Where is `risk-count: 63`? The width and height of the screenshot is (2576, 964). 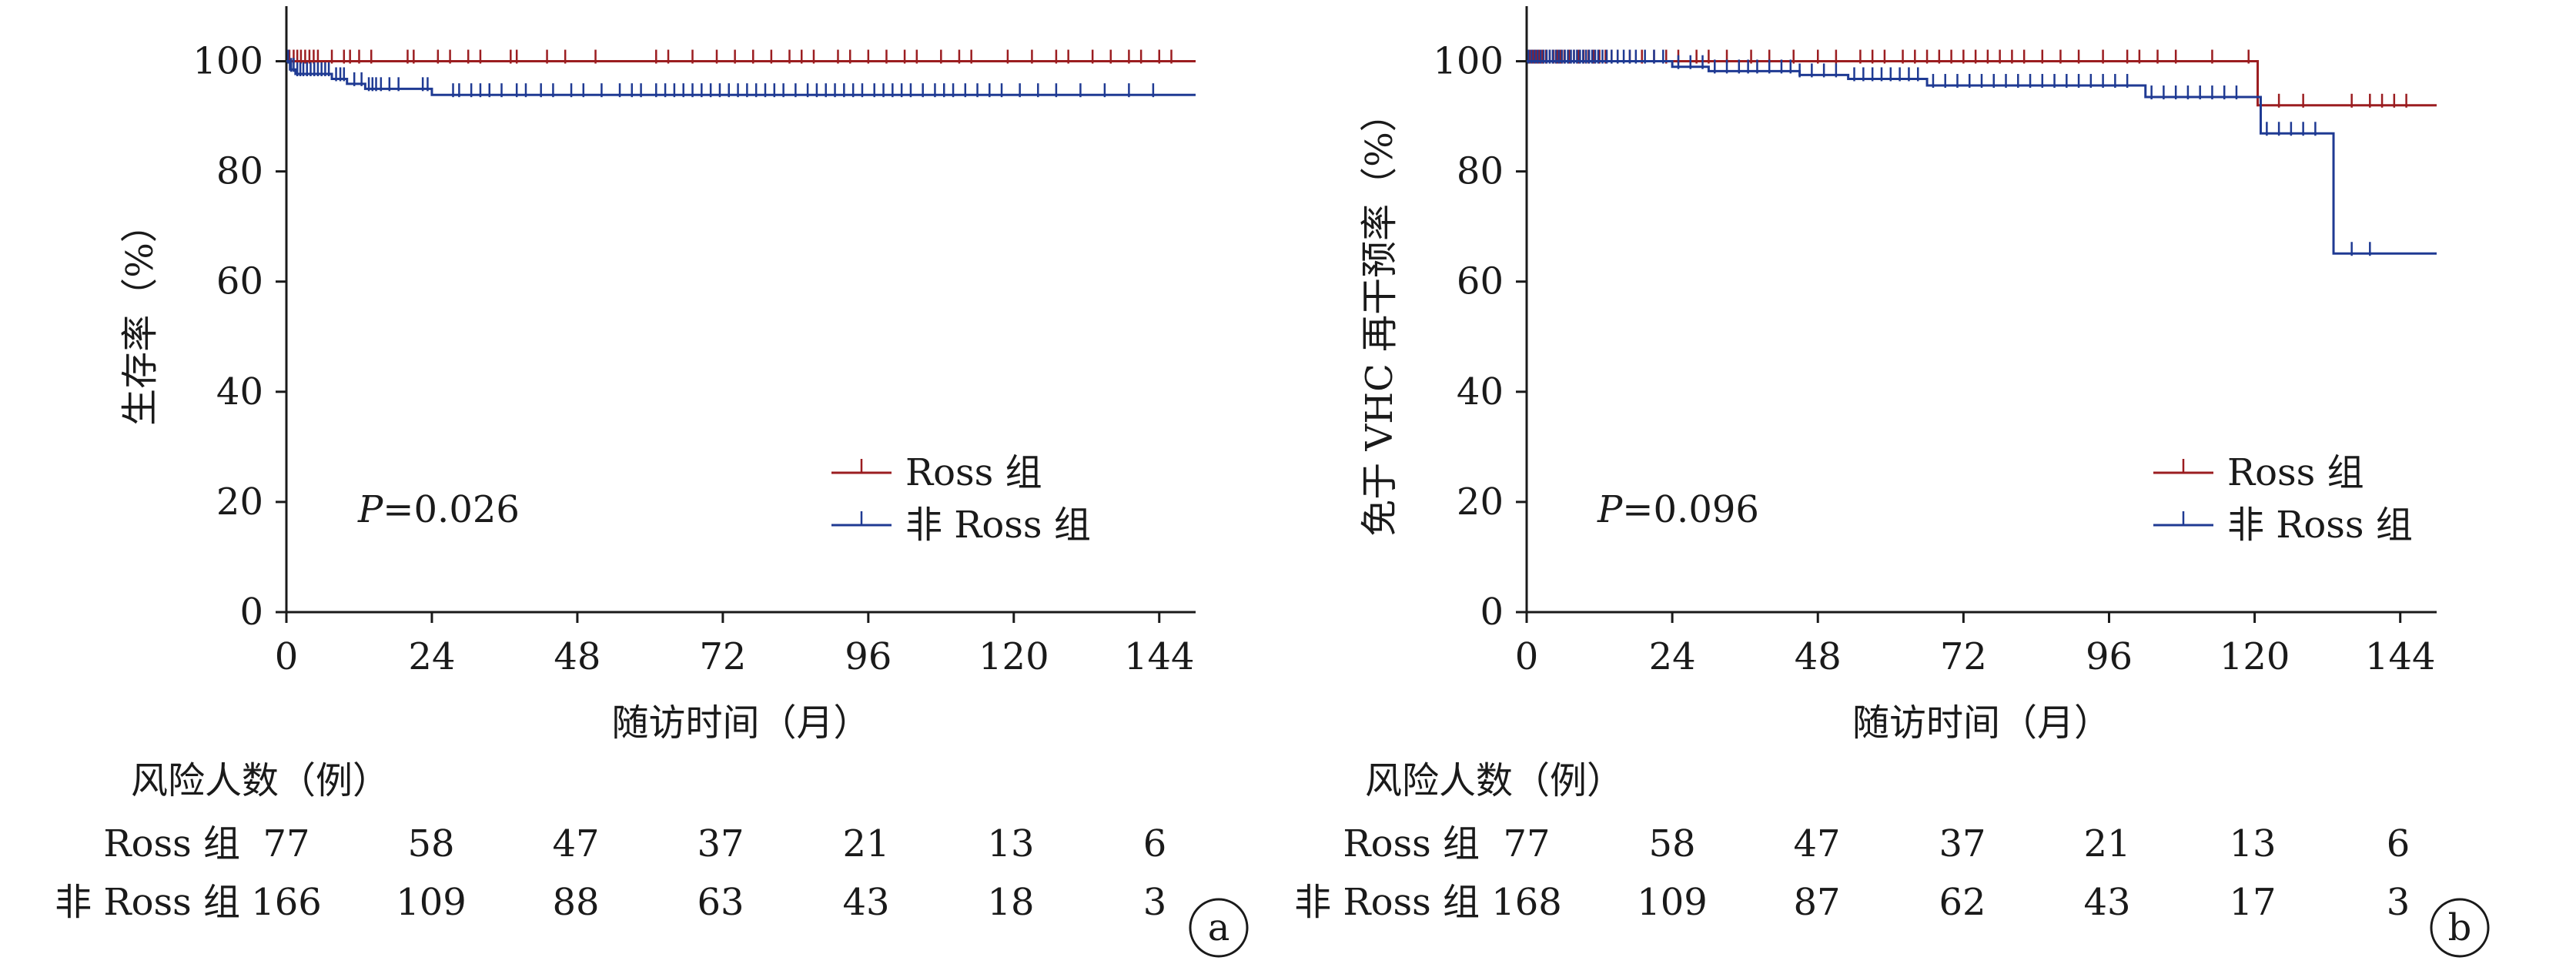
risk-count: 63 is located at coordinates (720, 902).